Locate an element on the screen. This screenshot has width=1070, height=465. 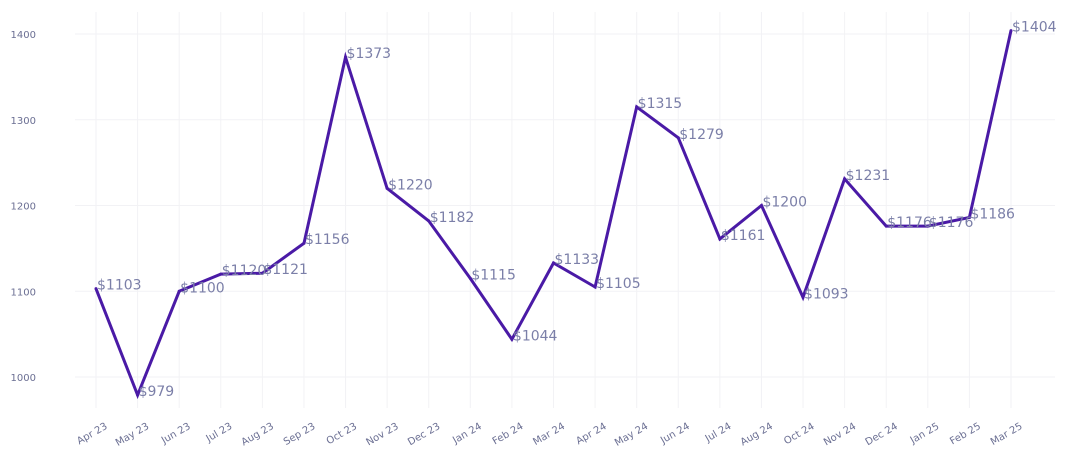
data-label: $1133 is located at coordinates (577, 260).